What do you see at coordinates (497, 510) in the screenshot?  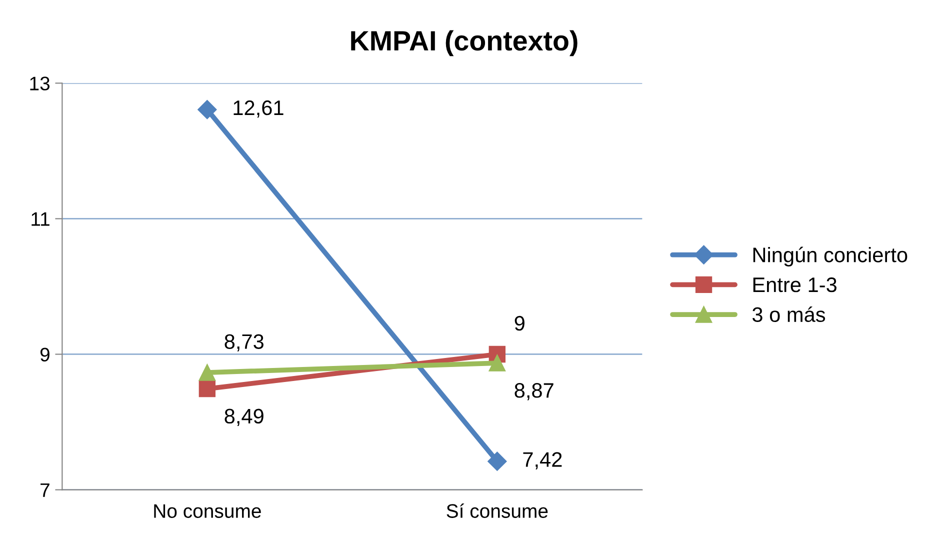 I see `x-tick-label: Sí consume` at bounding box center [497, 510].